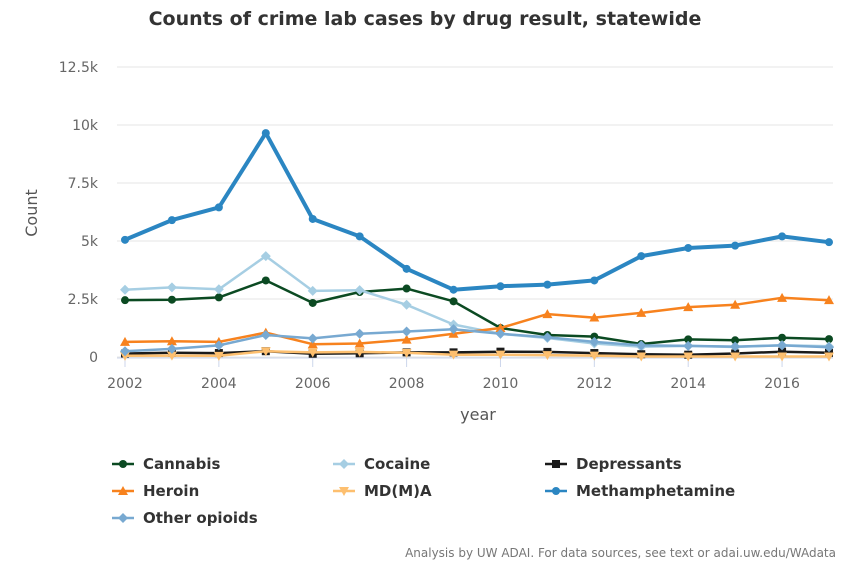 The width and height of the screenshot is (850, 567). I want to click on series-line-md-m-a, so click(477, 353).